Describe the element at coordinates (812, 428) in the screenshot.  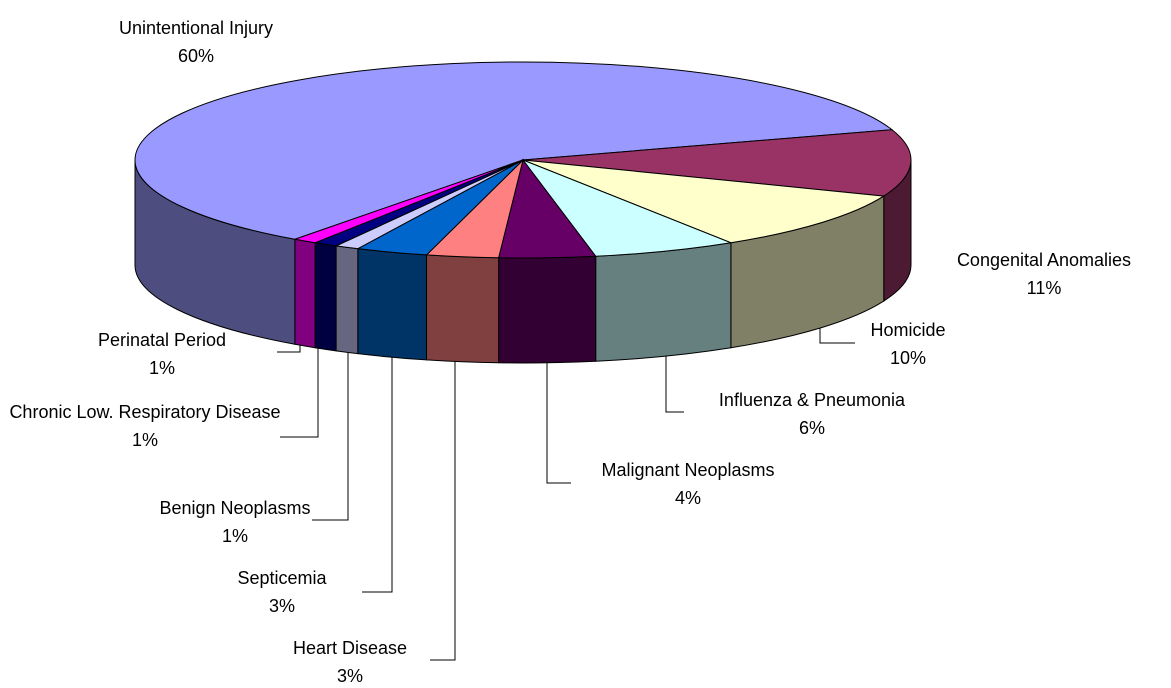
I see `value-label: 6%` at that location.